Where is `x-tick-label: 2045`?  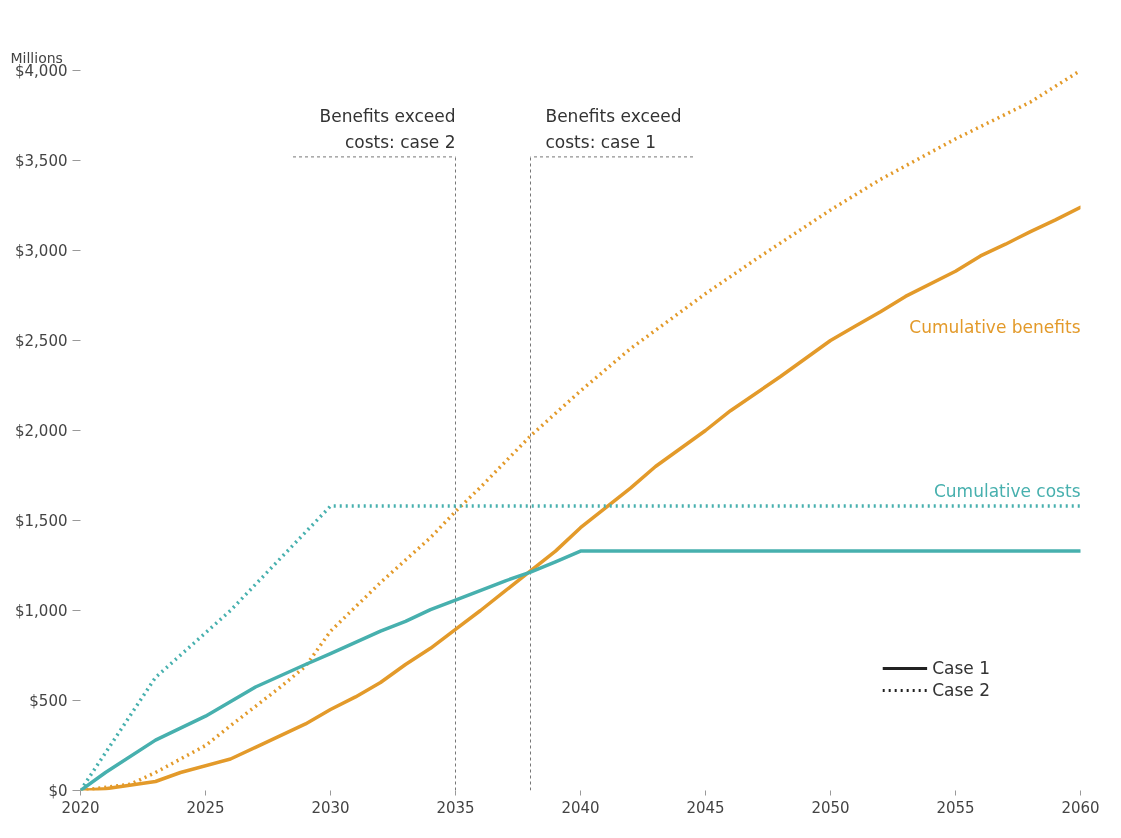 x-tick-label: 2045 is located at coordinates (705, 807).